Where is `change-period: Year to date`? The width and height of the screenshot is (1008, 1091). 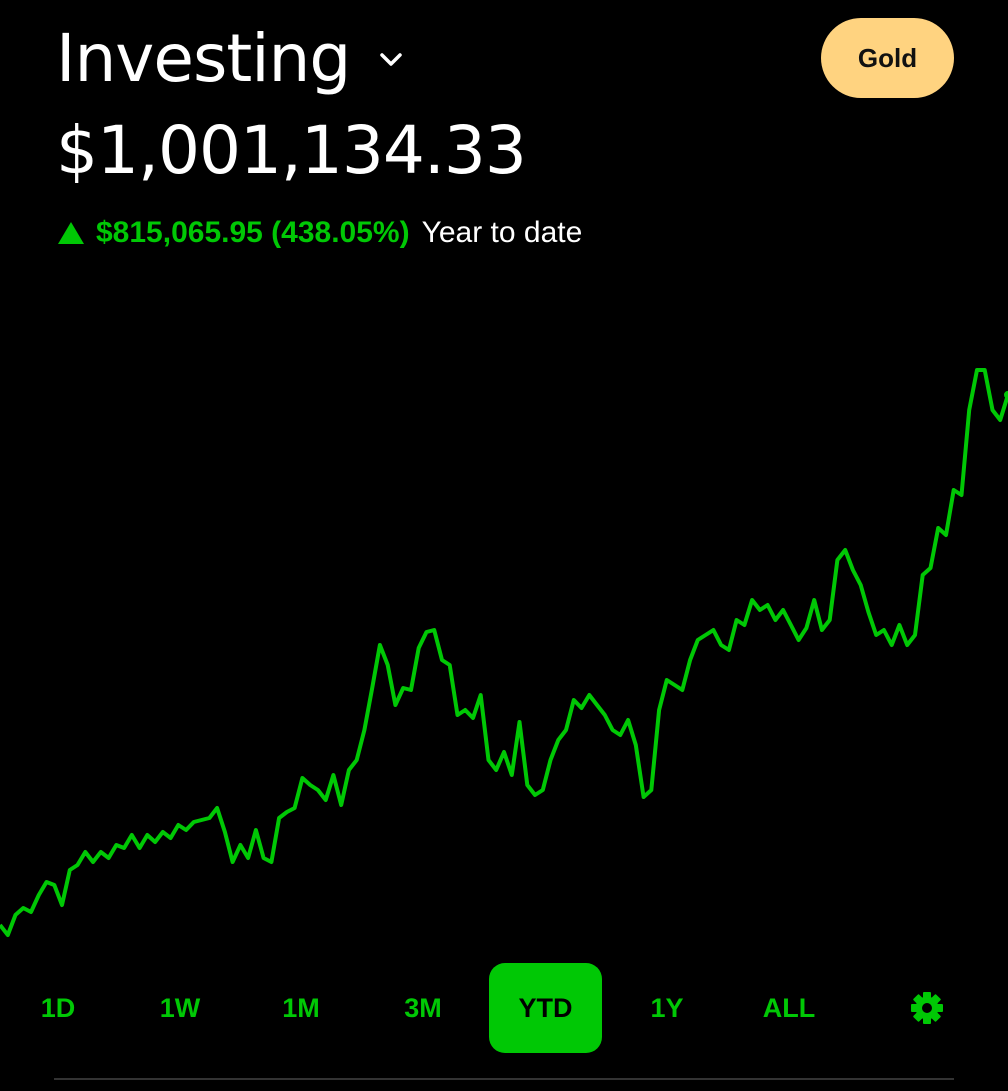 change-period: Year to date is located at coordinates (502, 232).